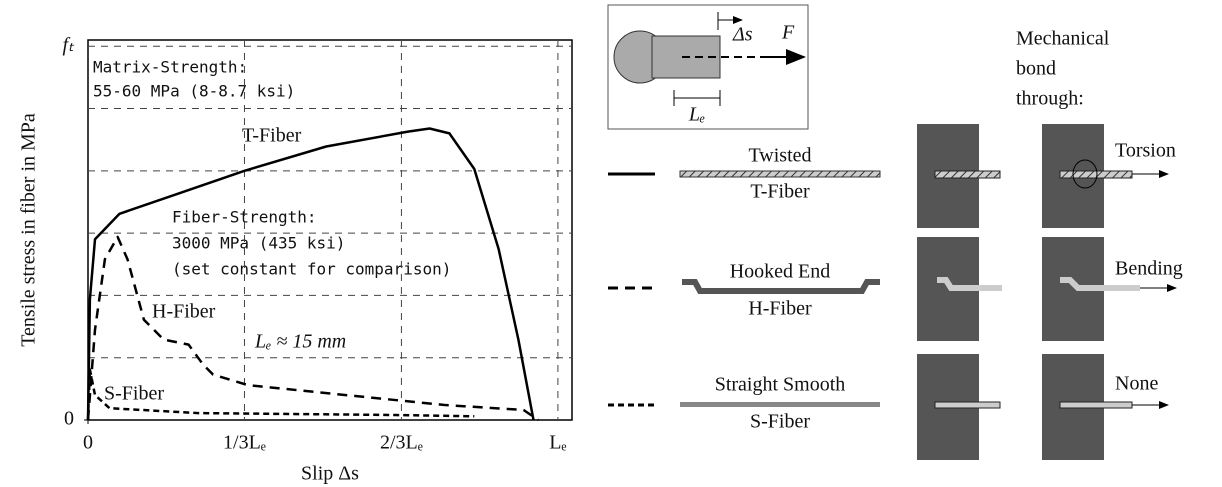 This screenshot has width=1222, height=487. I want to click on series-label: H-Fiber, so click(184, 312).